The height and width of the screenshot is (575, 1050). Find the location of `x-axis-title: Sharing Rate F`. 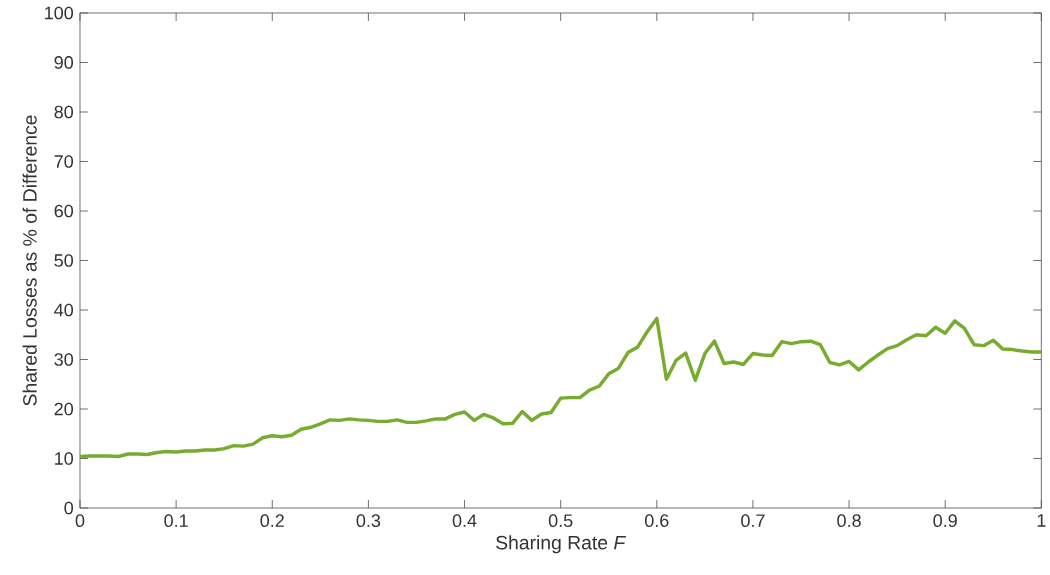

x-axis-title: Sharing Rate F is located at coordinates (561, 544).